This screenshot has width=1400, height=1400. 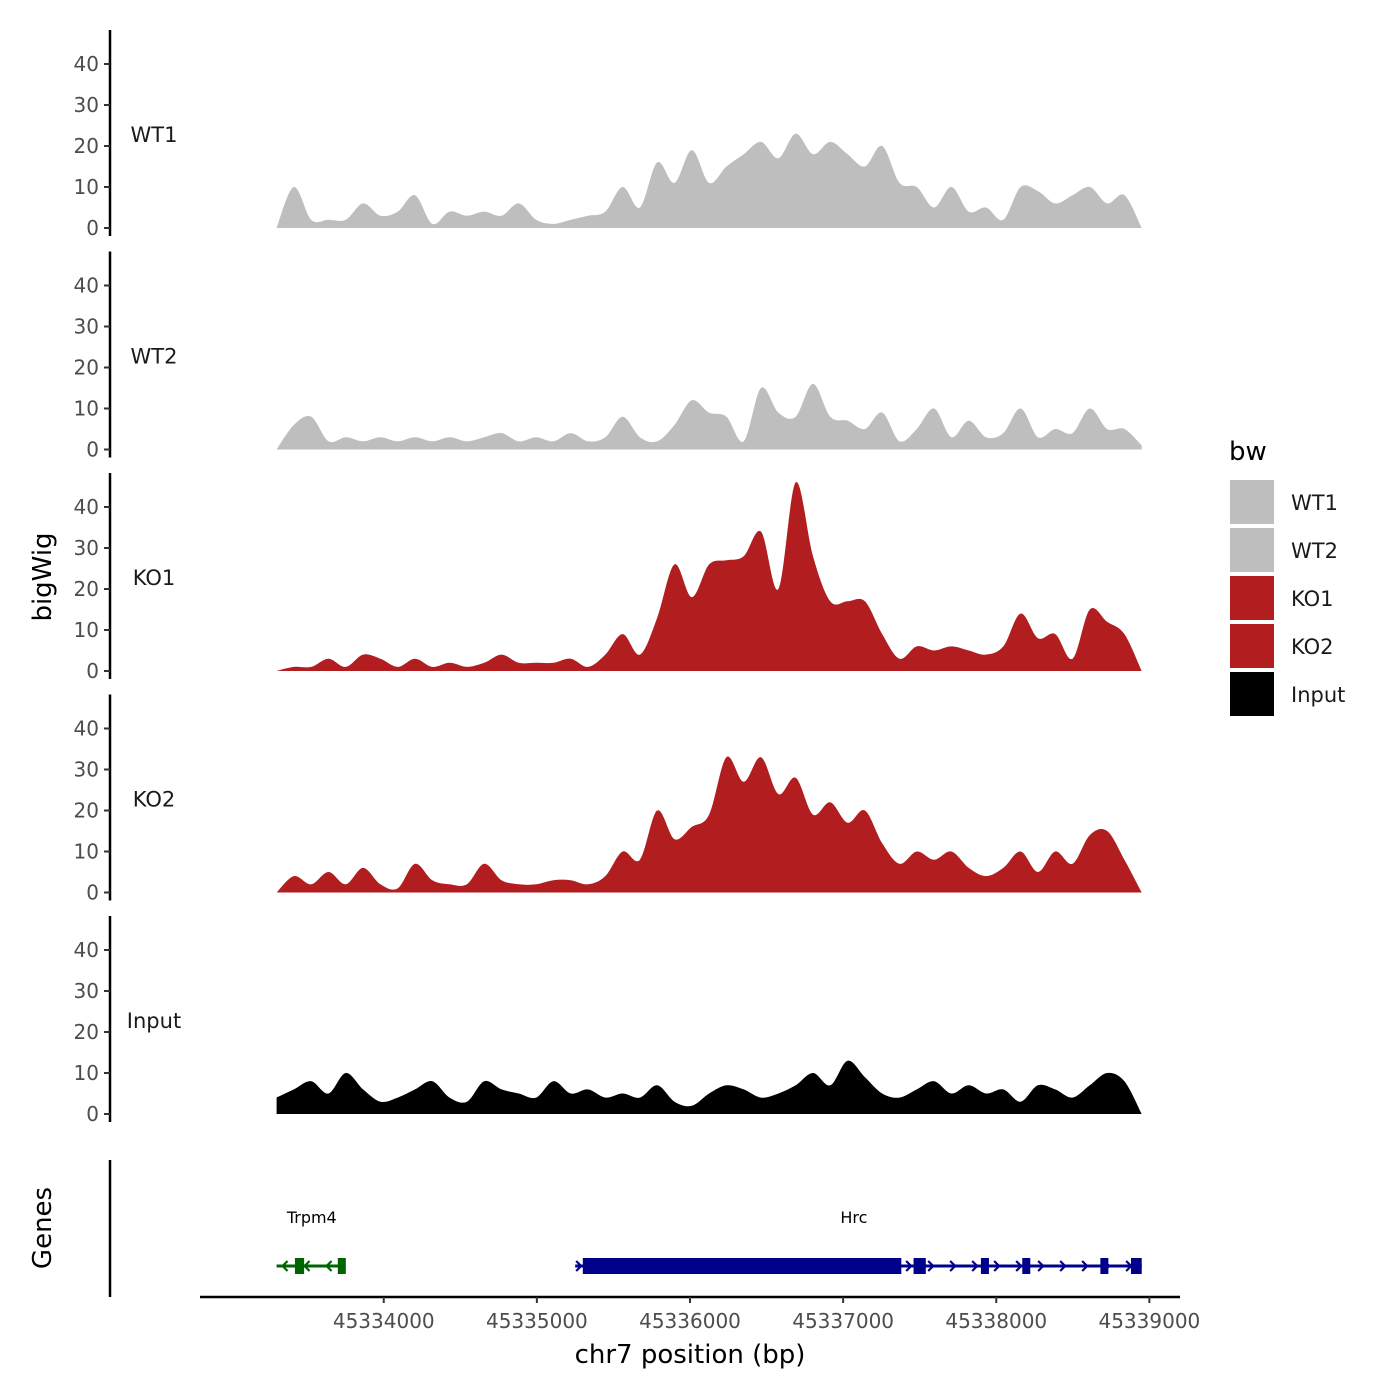 I want to click on legend: bw WT1 WT2 KO1 KO2 Input, so click(x=1287, y=576).